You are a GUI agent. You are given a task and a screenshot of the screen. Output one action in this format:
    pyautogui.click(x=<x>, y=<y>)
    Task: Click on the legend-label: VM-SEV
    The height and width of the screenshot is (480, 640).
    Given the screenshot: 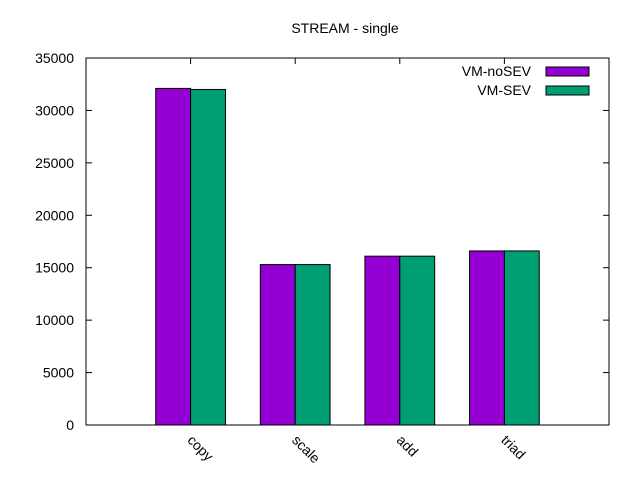 What is the action you would take?
    pyautogui.click(x=504, y=90)
    